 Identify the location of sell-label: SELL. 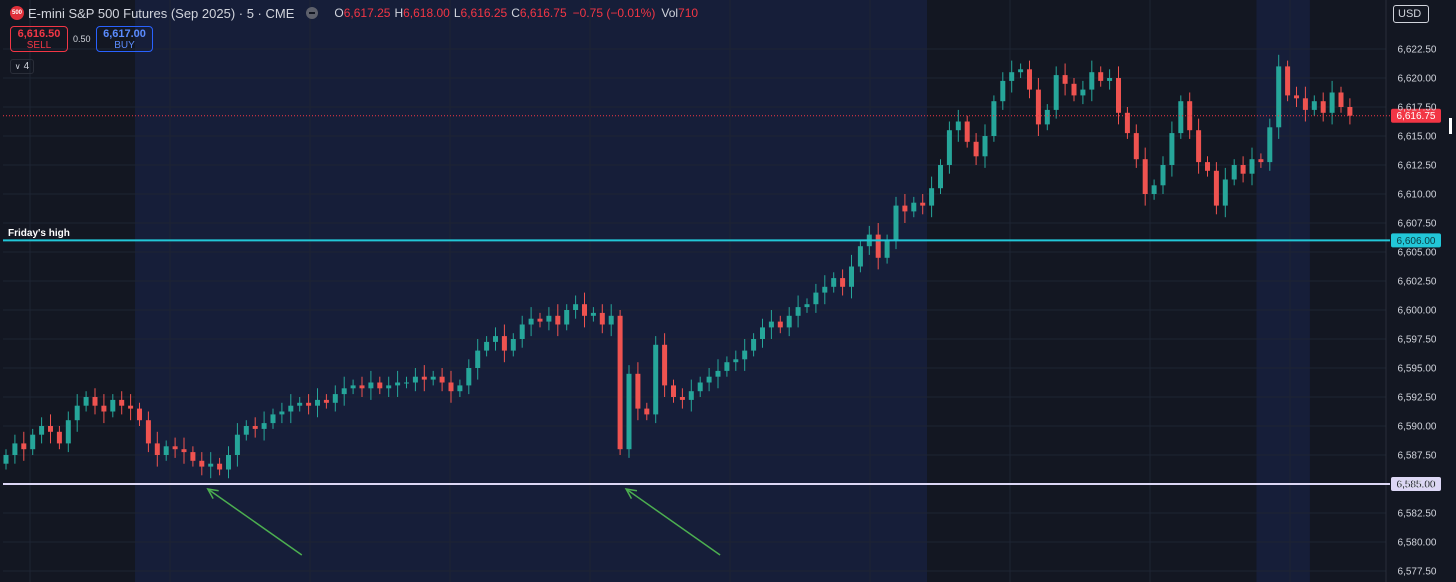
(39, 45).